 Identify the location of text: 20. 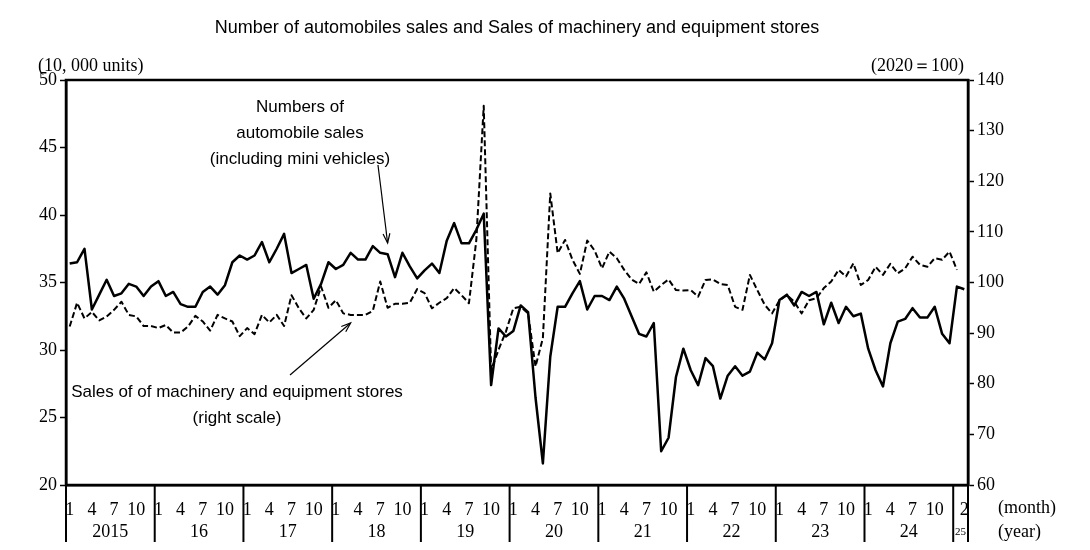
(553, 530).